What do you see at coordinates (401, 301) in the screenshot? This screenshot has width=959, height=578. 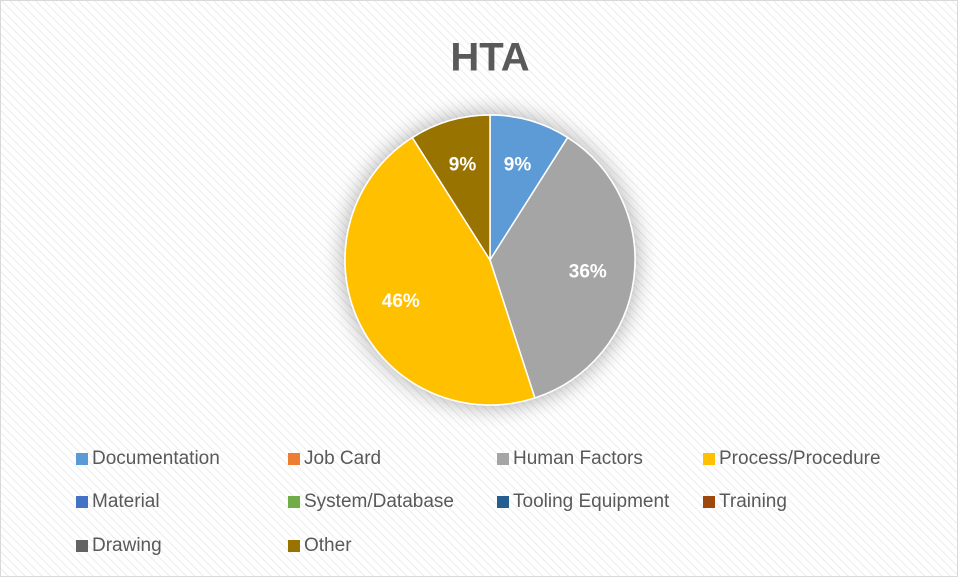 I see `data-label: 46%` at bounding box center [401, 301].